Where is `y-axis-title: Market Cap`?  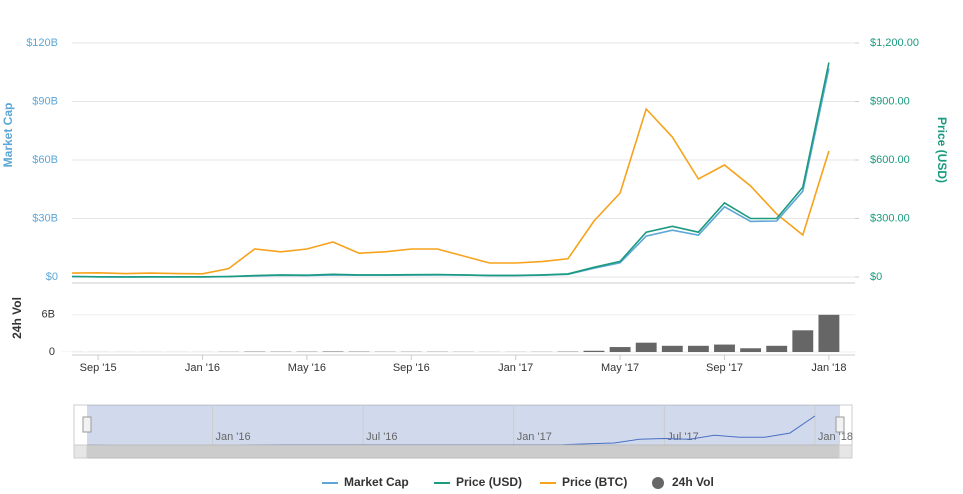 y-axis-title: Market Cap is located at coordinates (8, 135).